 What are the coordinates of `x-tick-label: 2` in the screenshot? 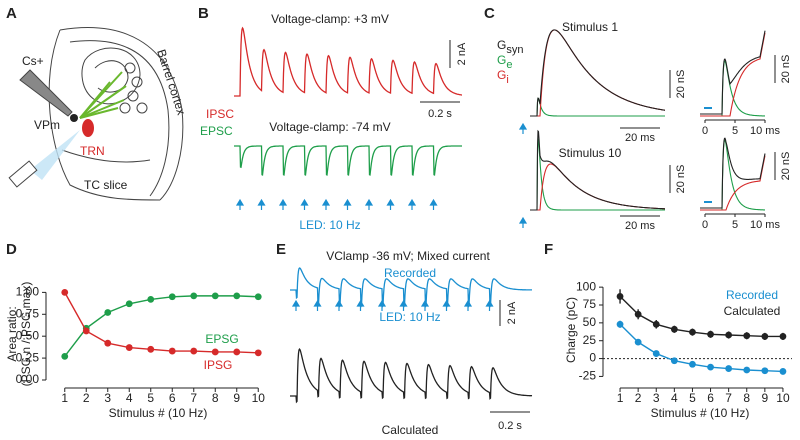 It's located at (86, 398).